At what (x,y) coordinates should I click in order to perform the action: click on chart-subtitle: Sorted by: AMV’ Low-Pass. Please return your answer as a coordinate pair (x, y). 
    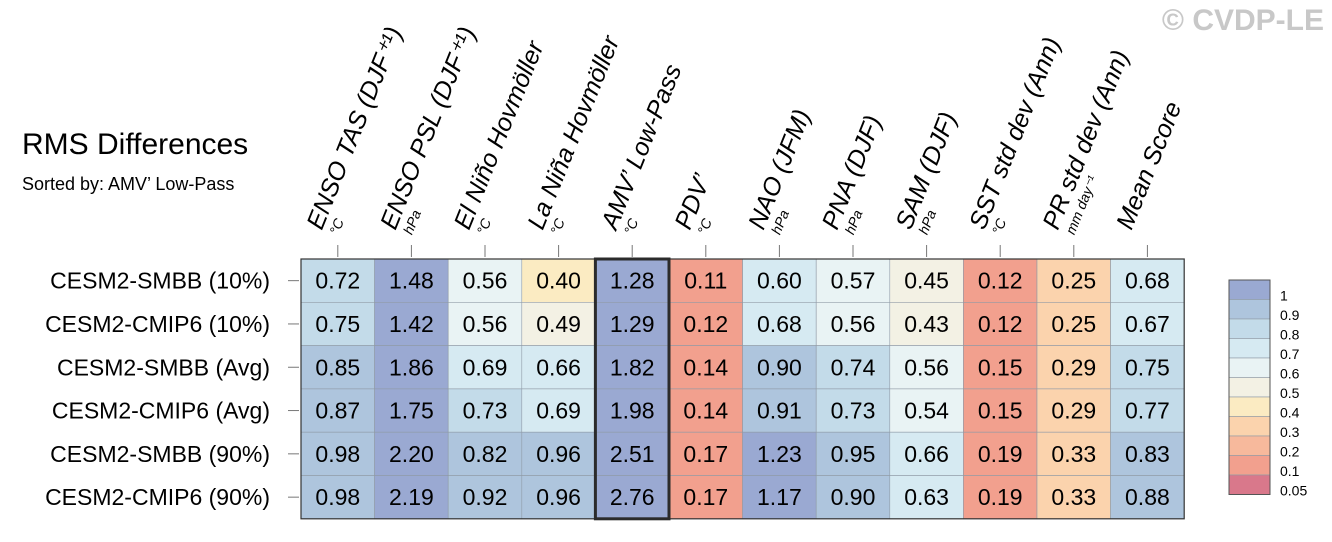
    Looking at the image, I should click on (128, 184).